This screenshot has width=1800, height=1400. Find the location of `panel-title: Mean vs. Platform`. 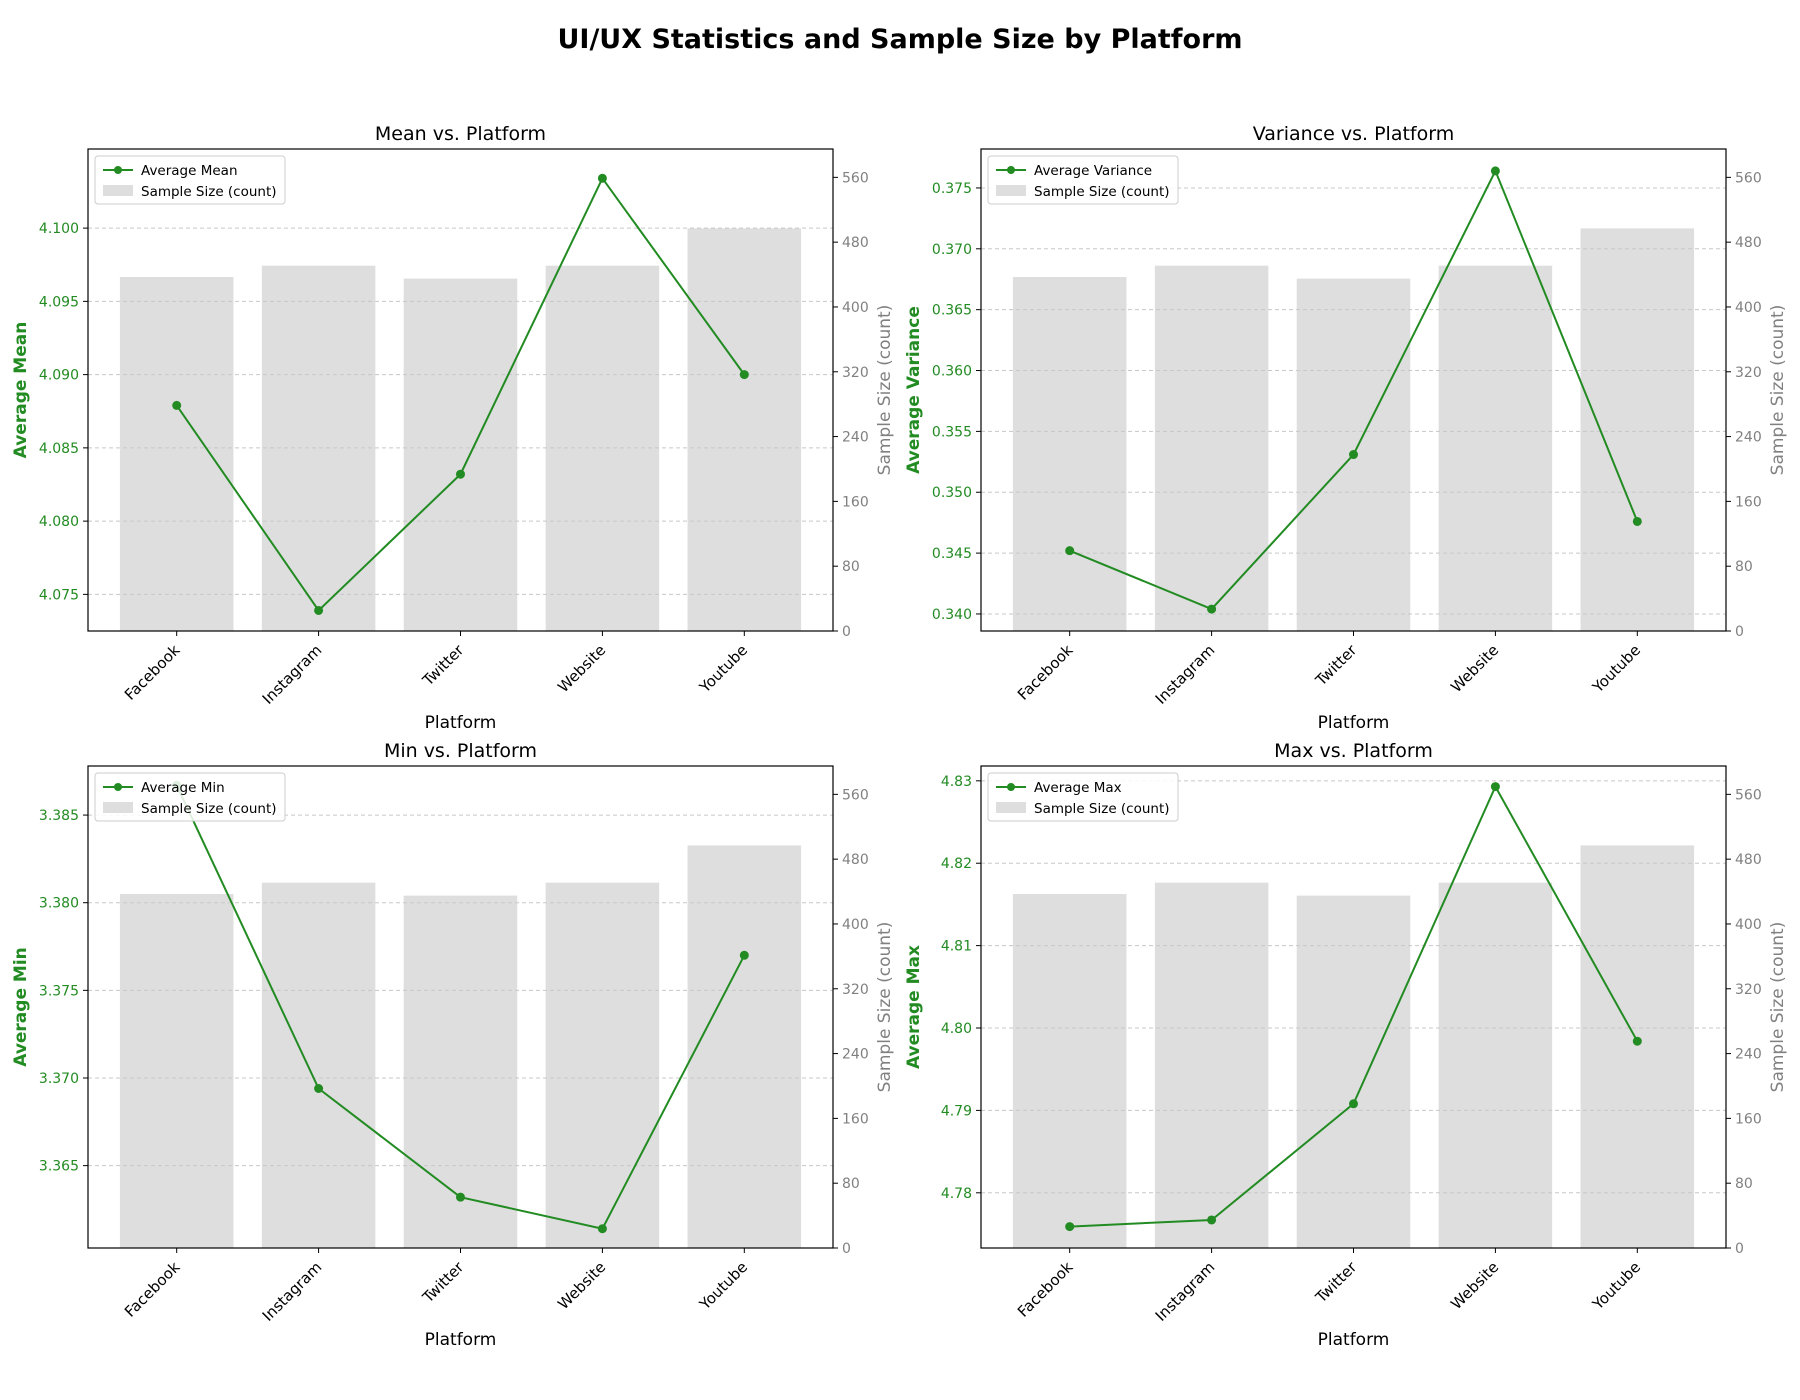

panel-title: Mean vs. Platform is located at coordinates (460, 134).